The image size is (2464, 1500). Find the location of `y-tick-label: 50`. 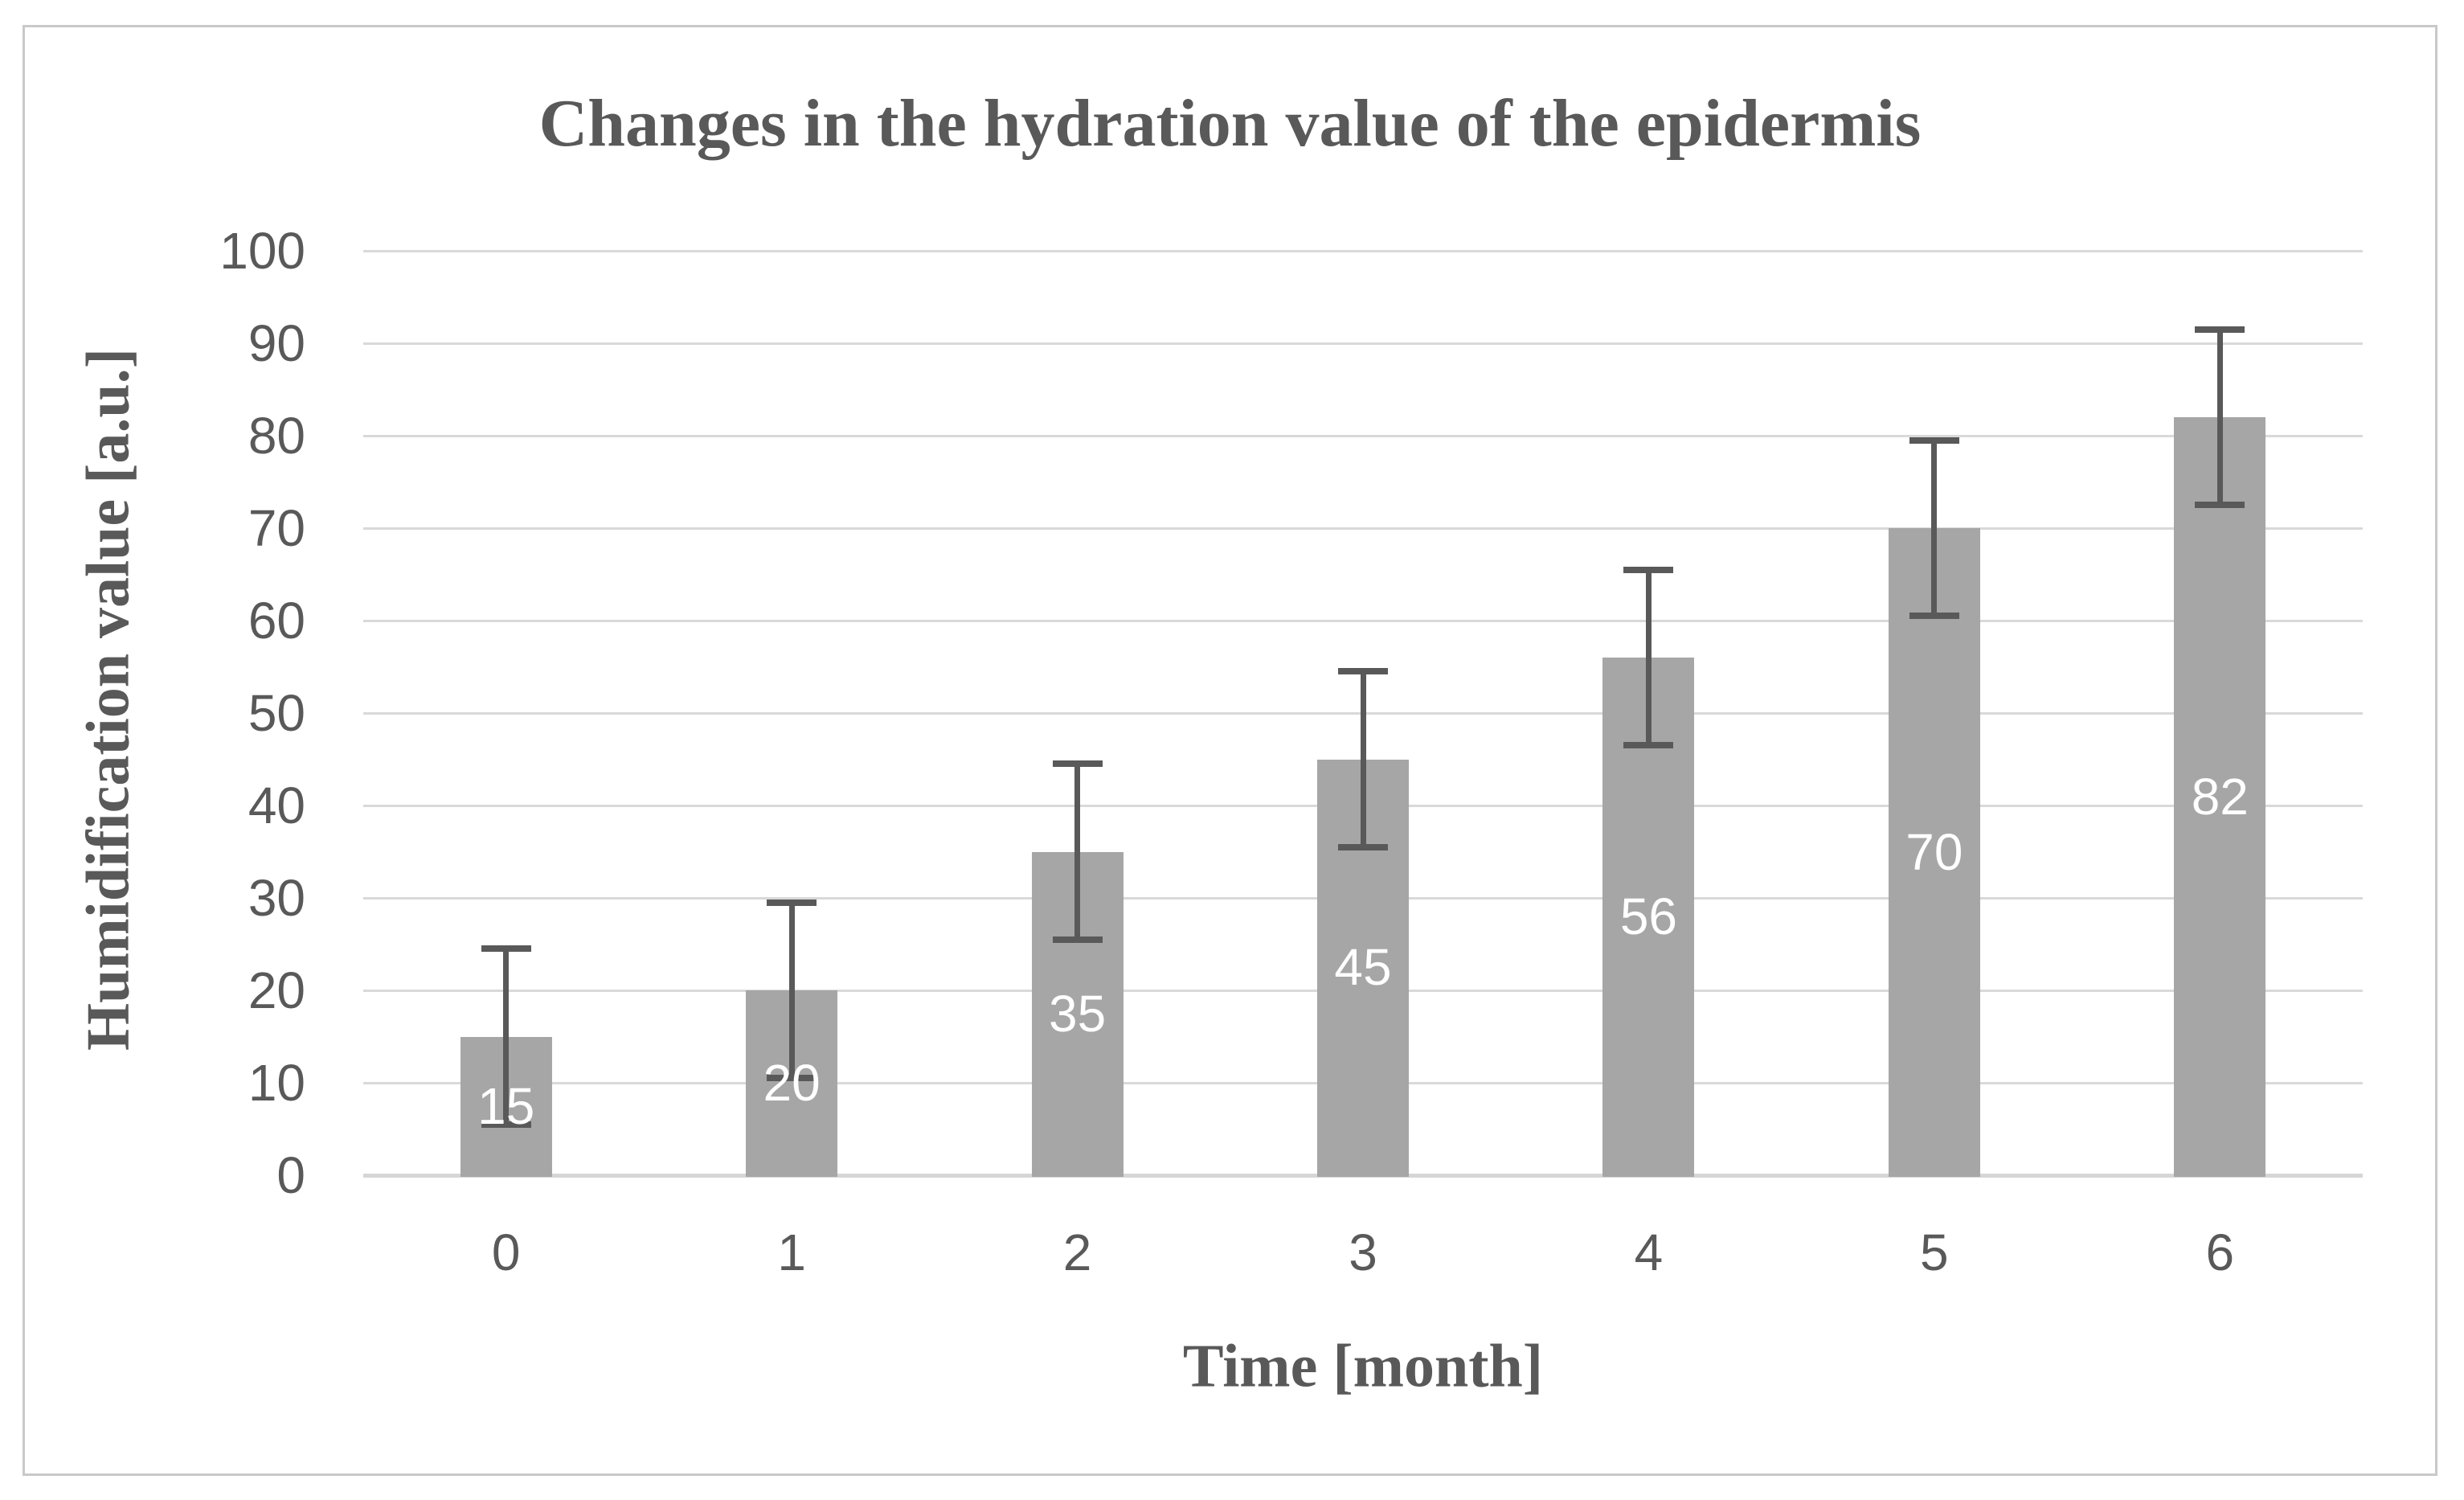

y-tick-label: 50 is located at coordinates (276, 713).